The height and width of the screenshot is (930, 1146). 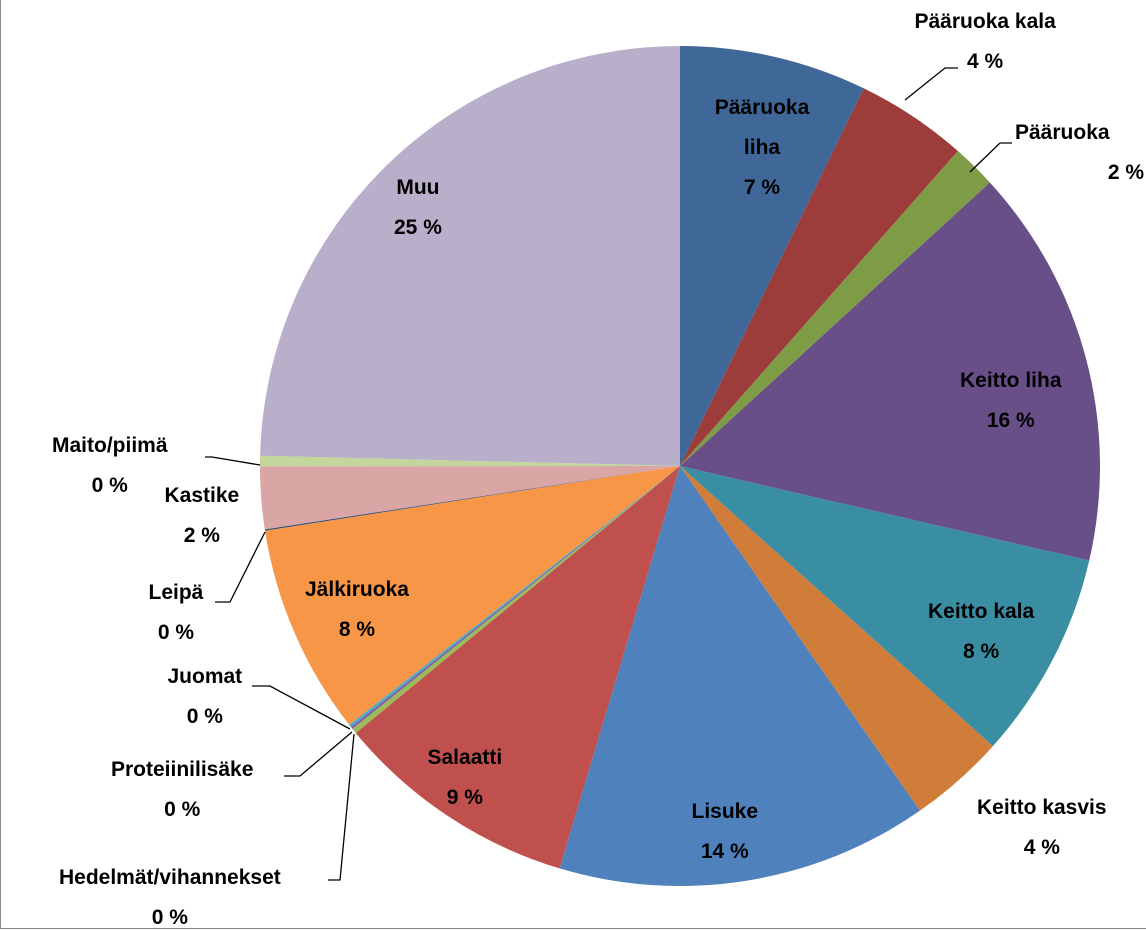 What do you see at coordinates (464, 797) in the screenshot?
I see `value-label: 9 %` at bounding box center [464, 797].